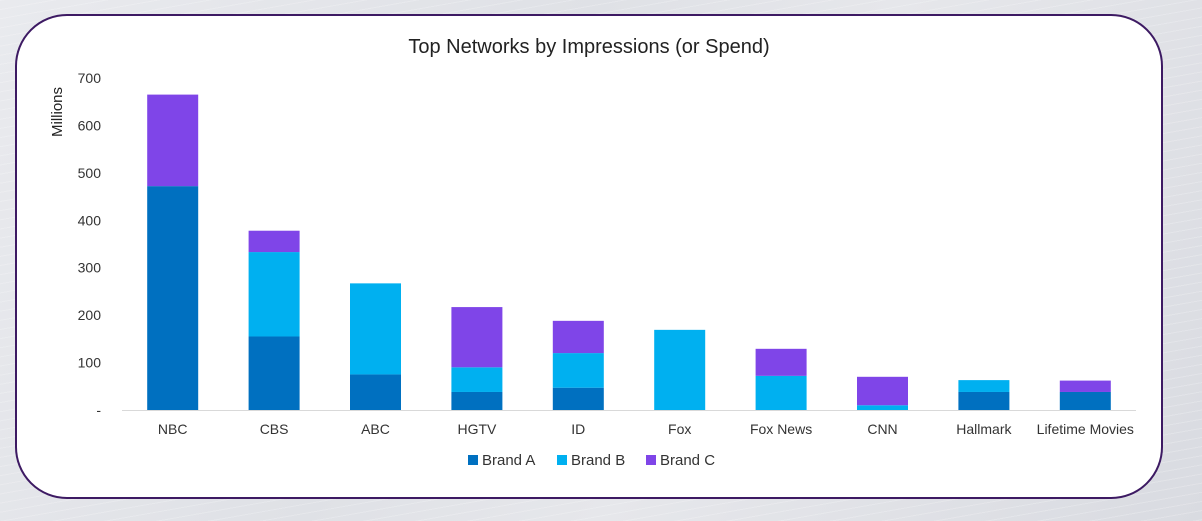 The height and width of the screenshot is (521, 1202). What do you see at coordinates (98, 410) in the screenshot?
I see `y-tick-label: -` at bounding box center [98, 410].